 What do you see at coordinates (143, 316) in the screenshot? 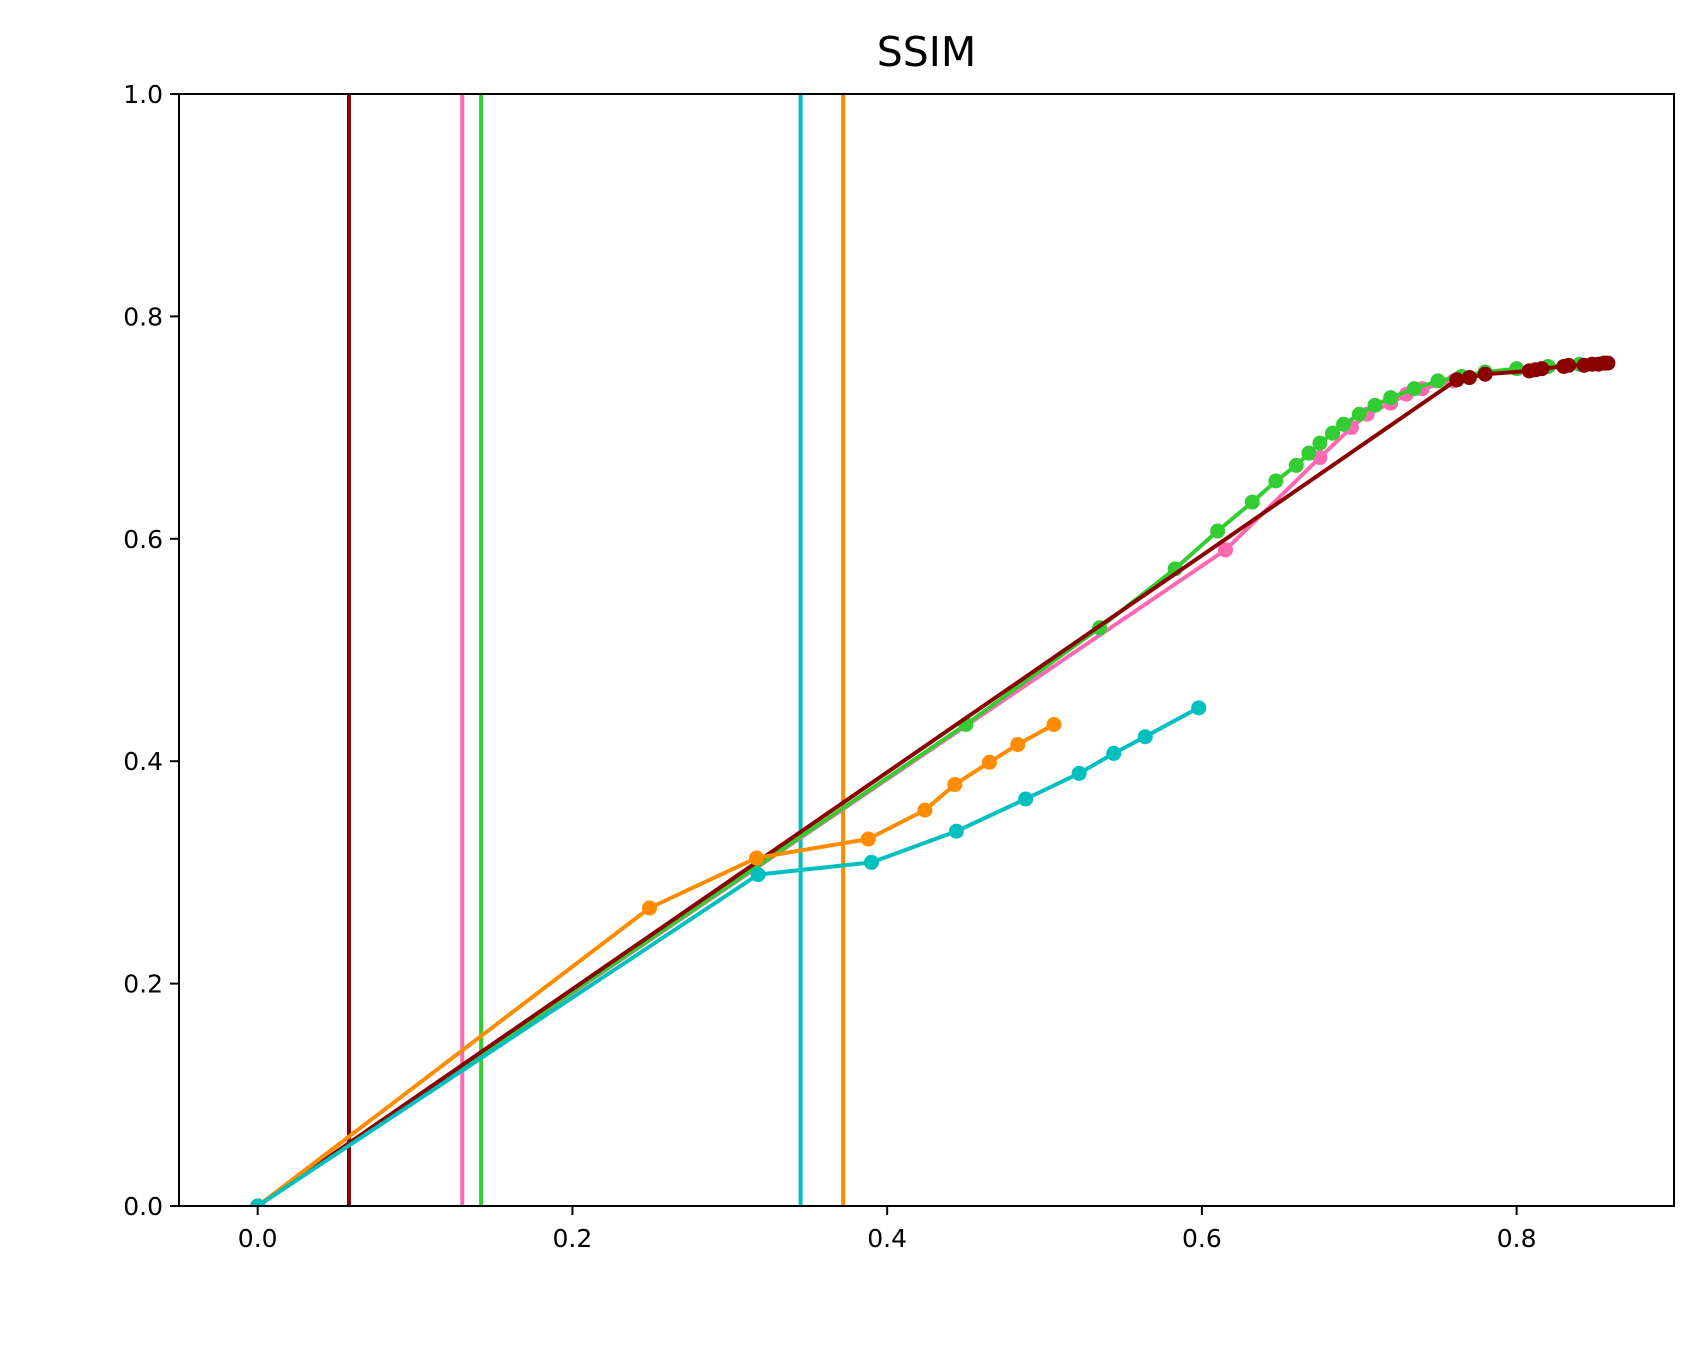
I see `y-tick-label: 0.8` at bounding box center [143, 316].